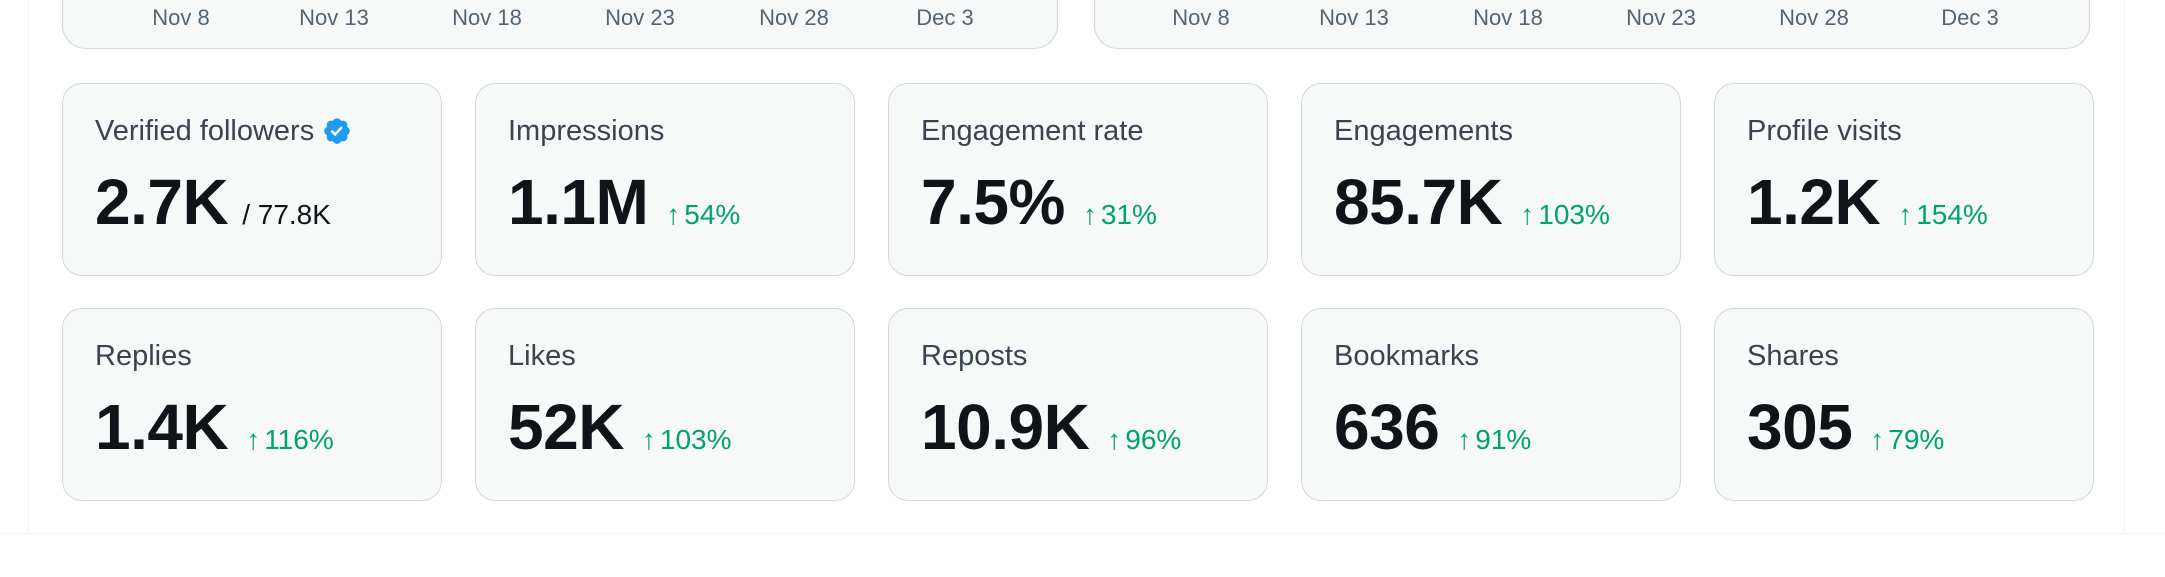  I want to click on metric-delta: ↑ 91%, so click(1494, 440).